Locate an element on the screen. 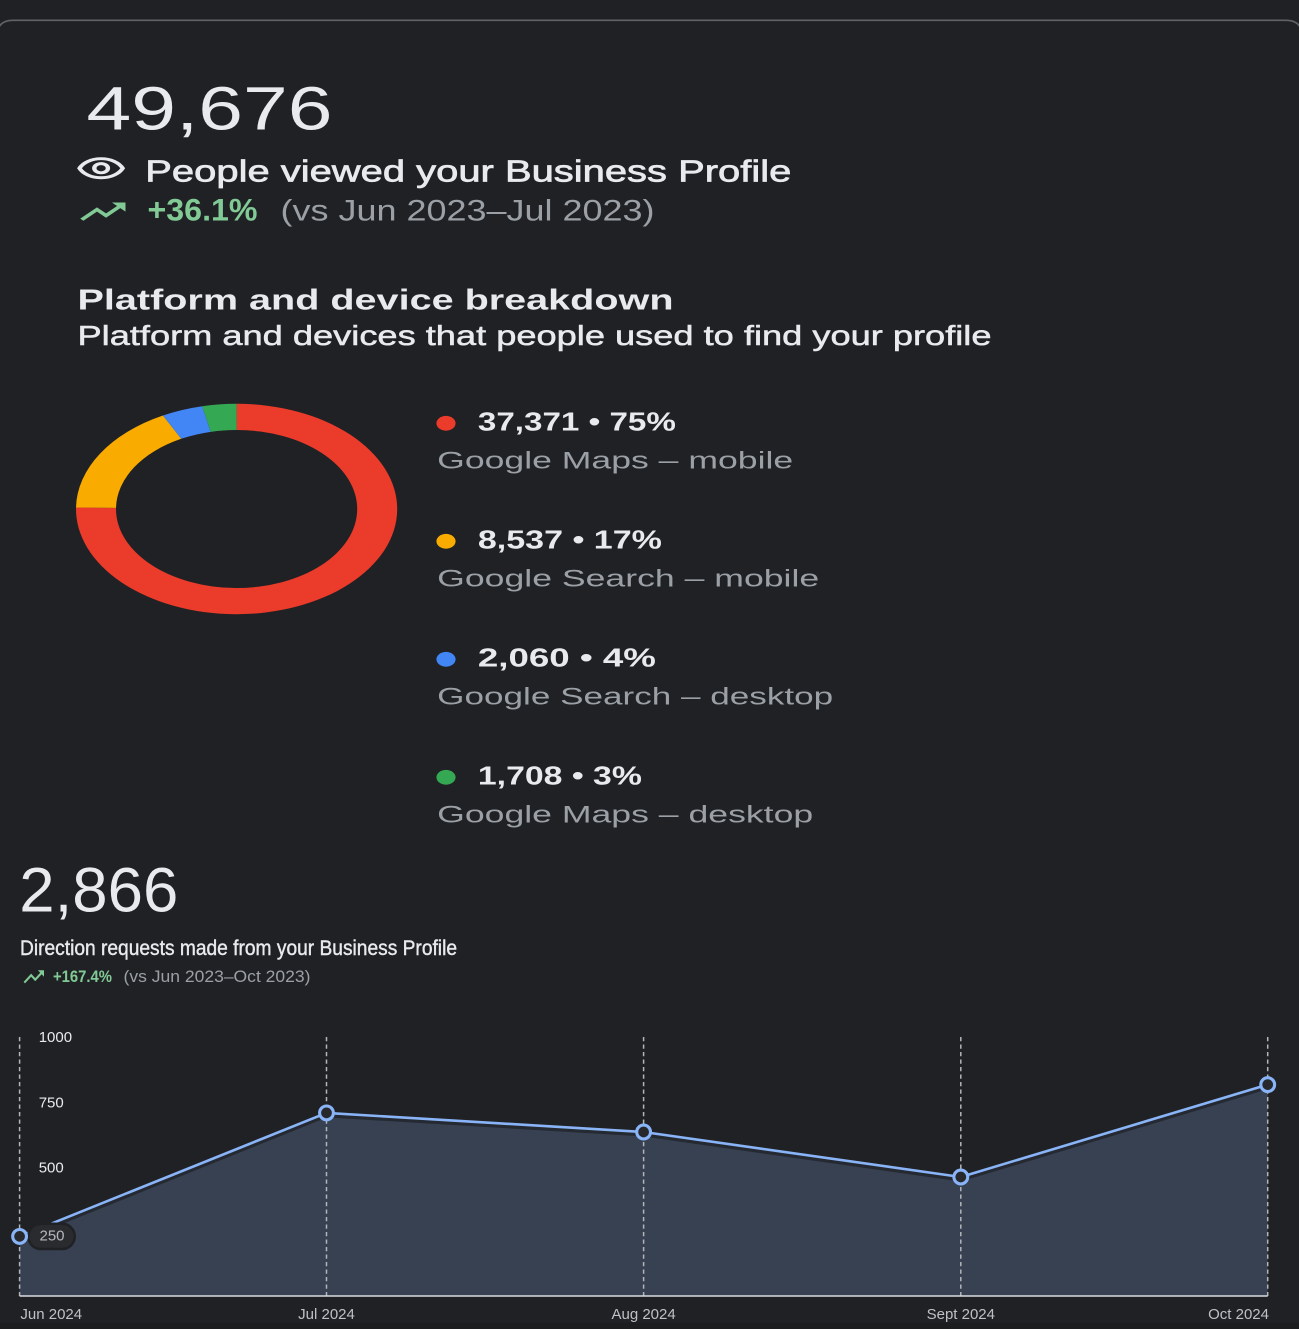  svg-text: Google Search – mobile is located at coordinates (628, 579).